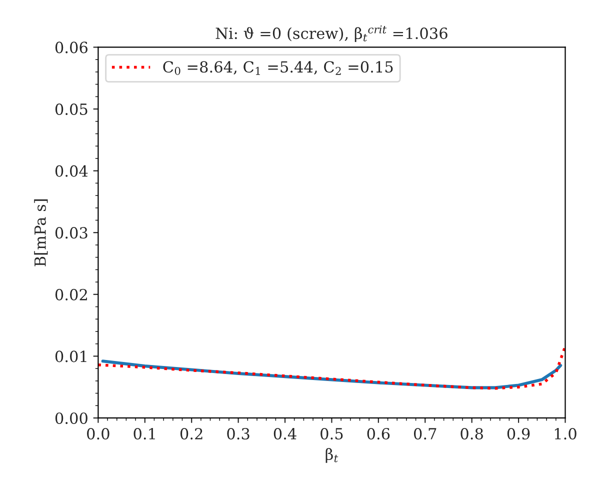 This screenshot has height=497, width=595. I want to click on x-tick-label: 0.1, so click(144, 434).